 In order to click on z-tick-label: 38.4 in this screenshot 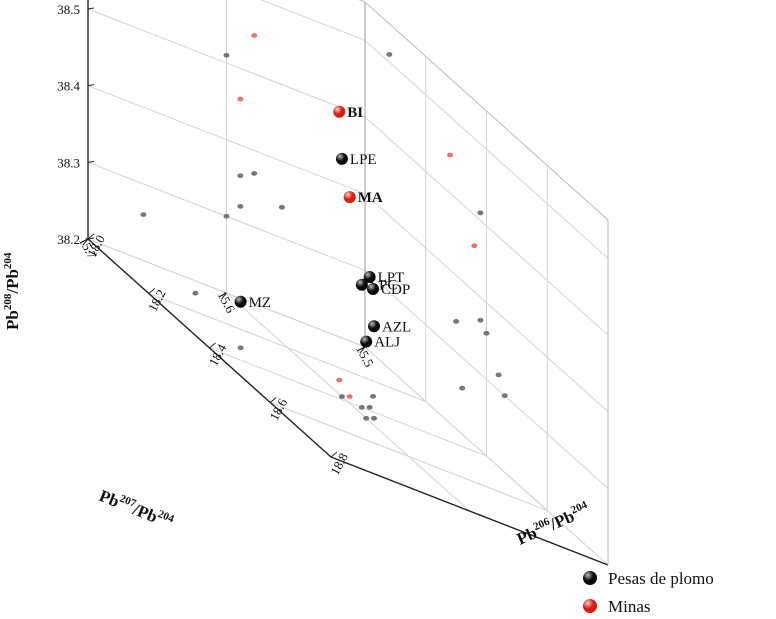, I will do `click(68, 86)`.